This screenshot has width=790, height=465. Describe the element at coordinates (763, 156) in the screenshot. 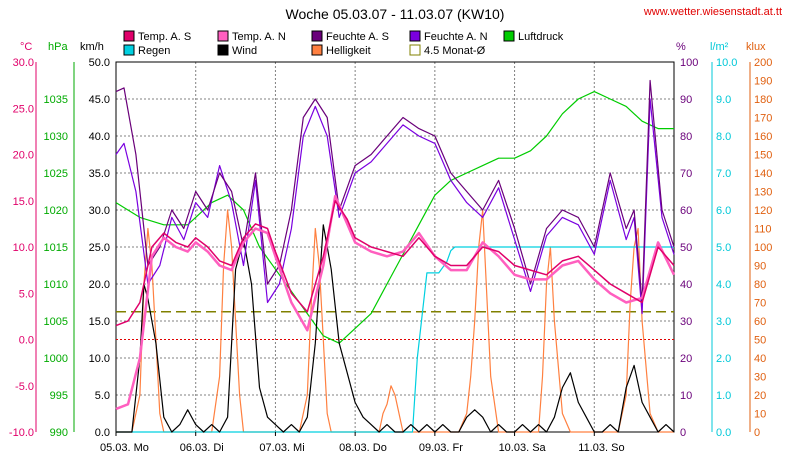

I see `y-tick-label: 150` at that location.